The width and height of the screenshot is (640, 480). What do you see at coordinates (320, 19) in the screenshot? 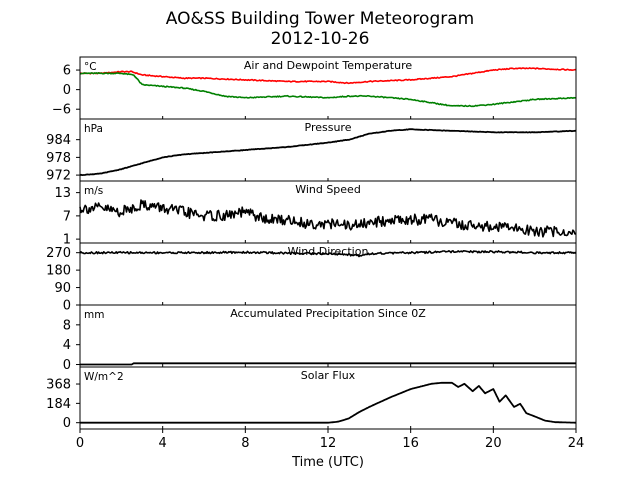
I see `chart-title: AO&SS Building Tower Meteorogram` at bounding box center [320, 19].